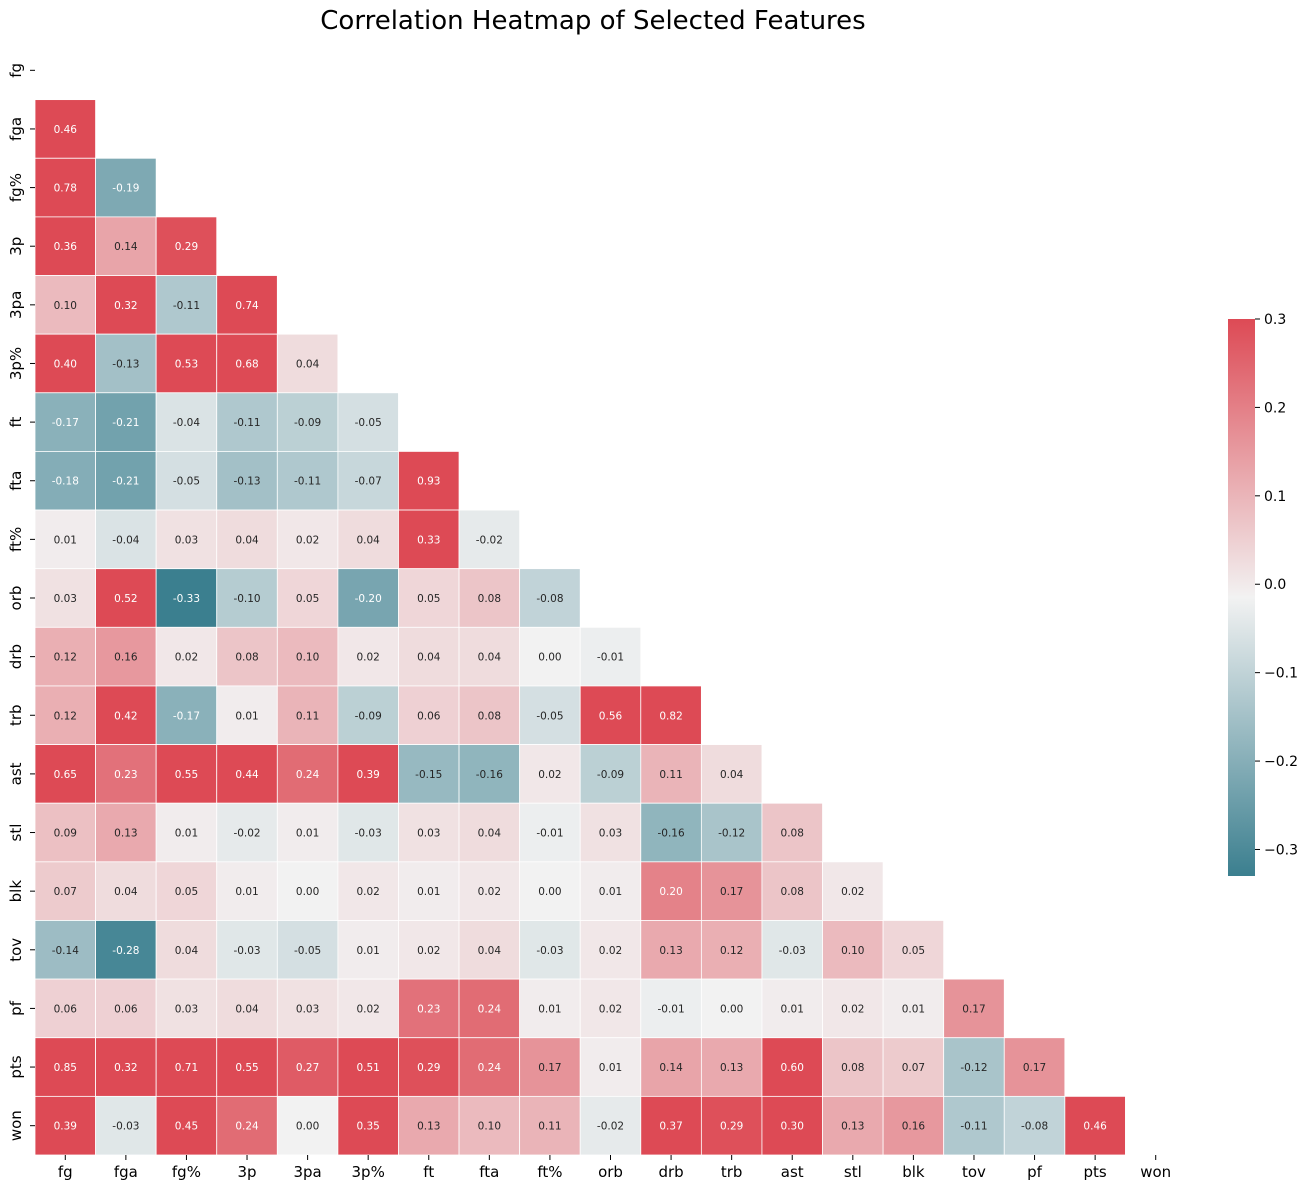 This screenshot has height=1190, width=1309. I want to click on cell-label-pts-3pa: 0.27, so click(307, 1068).